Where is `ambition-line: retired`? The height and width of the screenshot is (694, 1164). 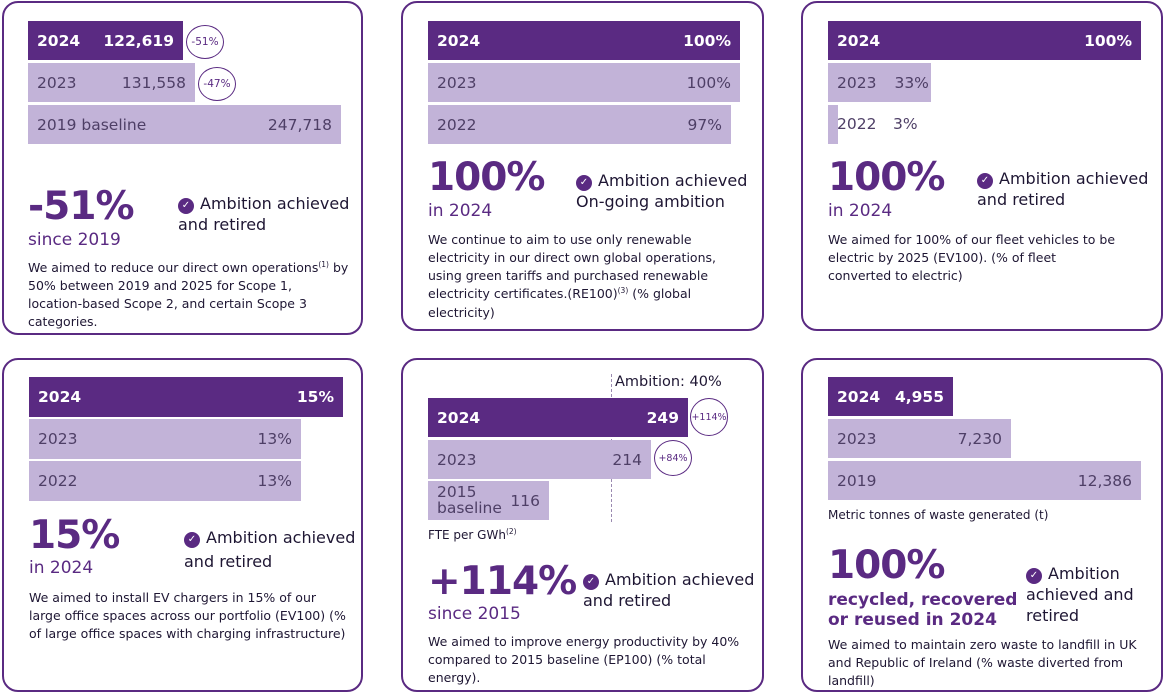 ambition-line: retired is located at coordinates (1053, 615).